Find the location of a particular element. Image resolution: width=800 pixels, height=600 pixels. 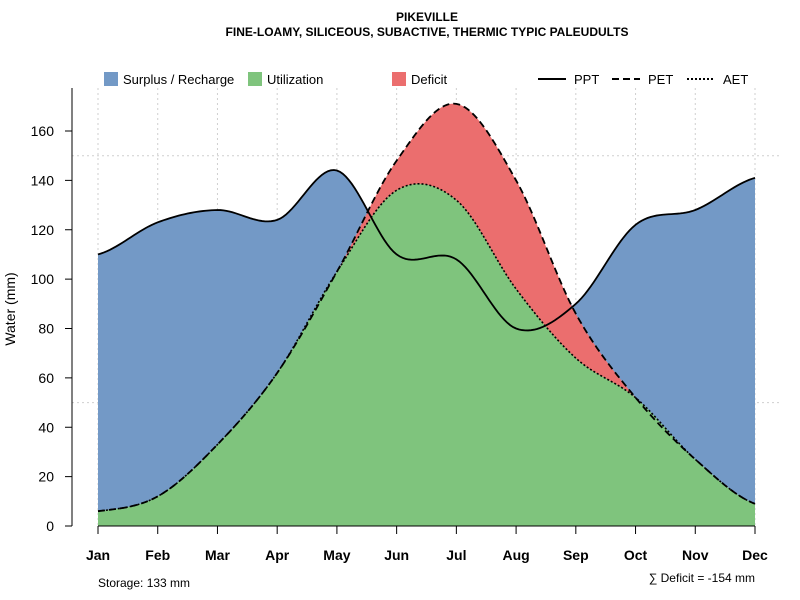

x-tick-label-sep: Sep is located at coordinates (576, 555).